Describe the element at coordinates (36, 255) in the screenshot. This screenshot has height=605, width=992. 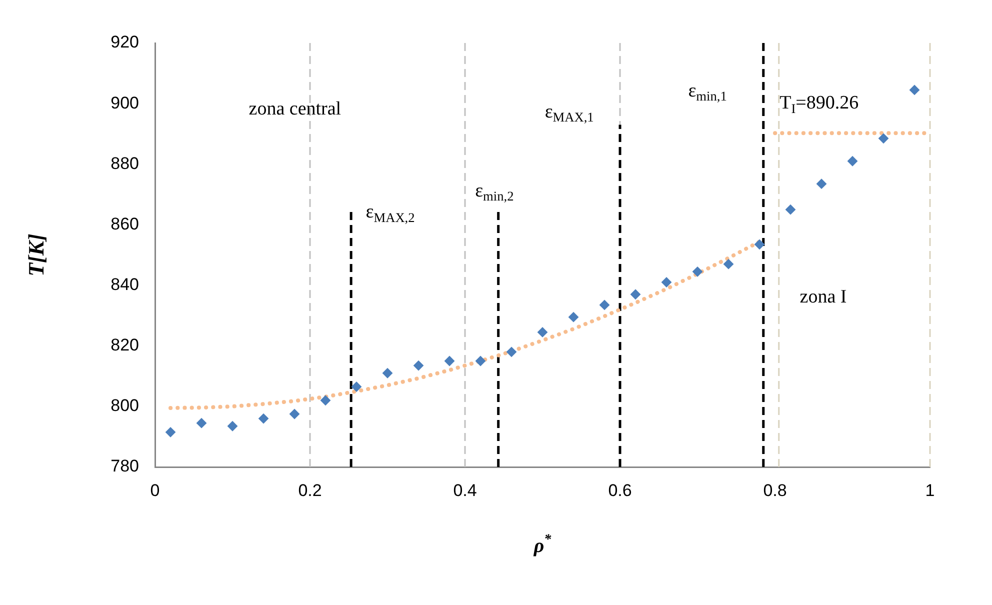
I see `y-axis-title: T[K]` at that location.